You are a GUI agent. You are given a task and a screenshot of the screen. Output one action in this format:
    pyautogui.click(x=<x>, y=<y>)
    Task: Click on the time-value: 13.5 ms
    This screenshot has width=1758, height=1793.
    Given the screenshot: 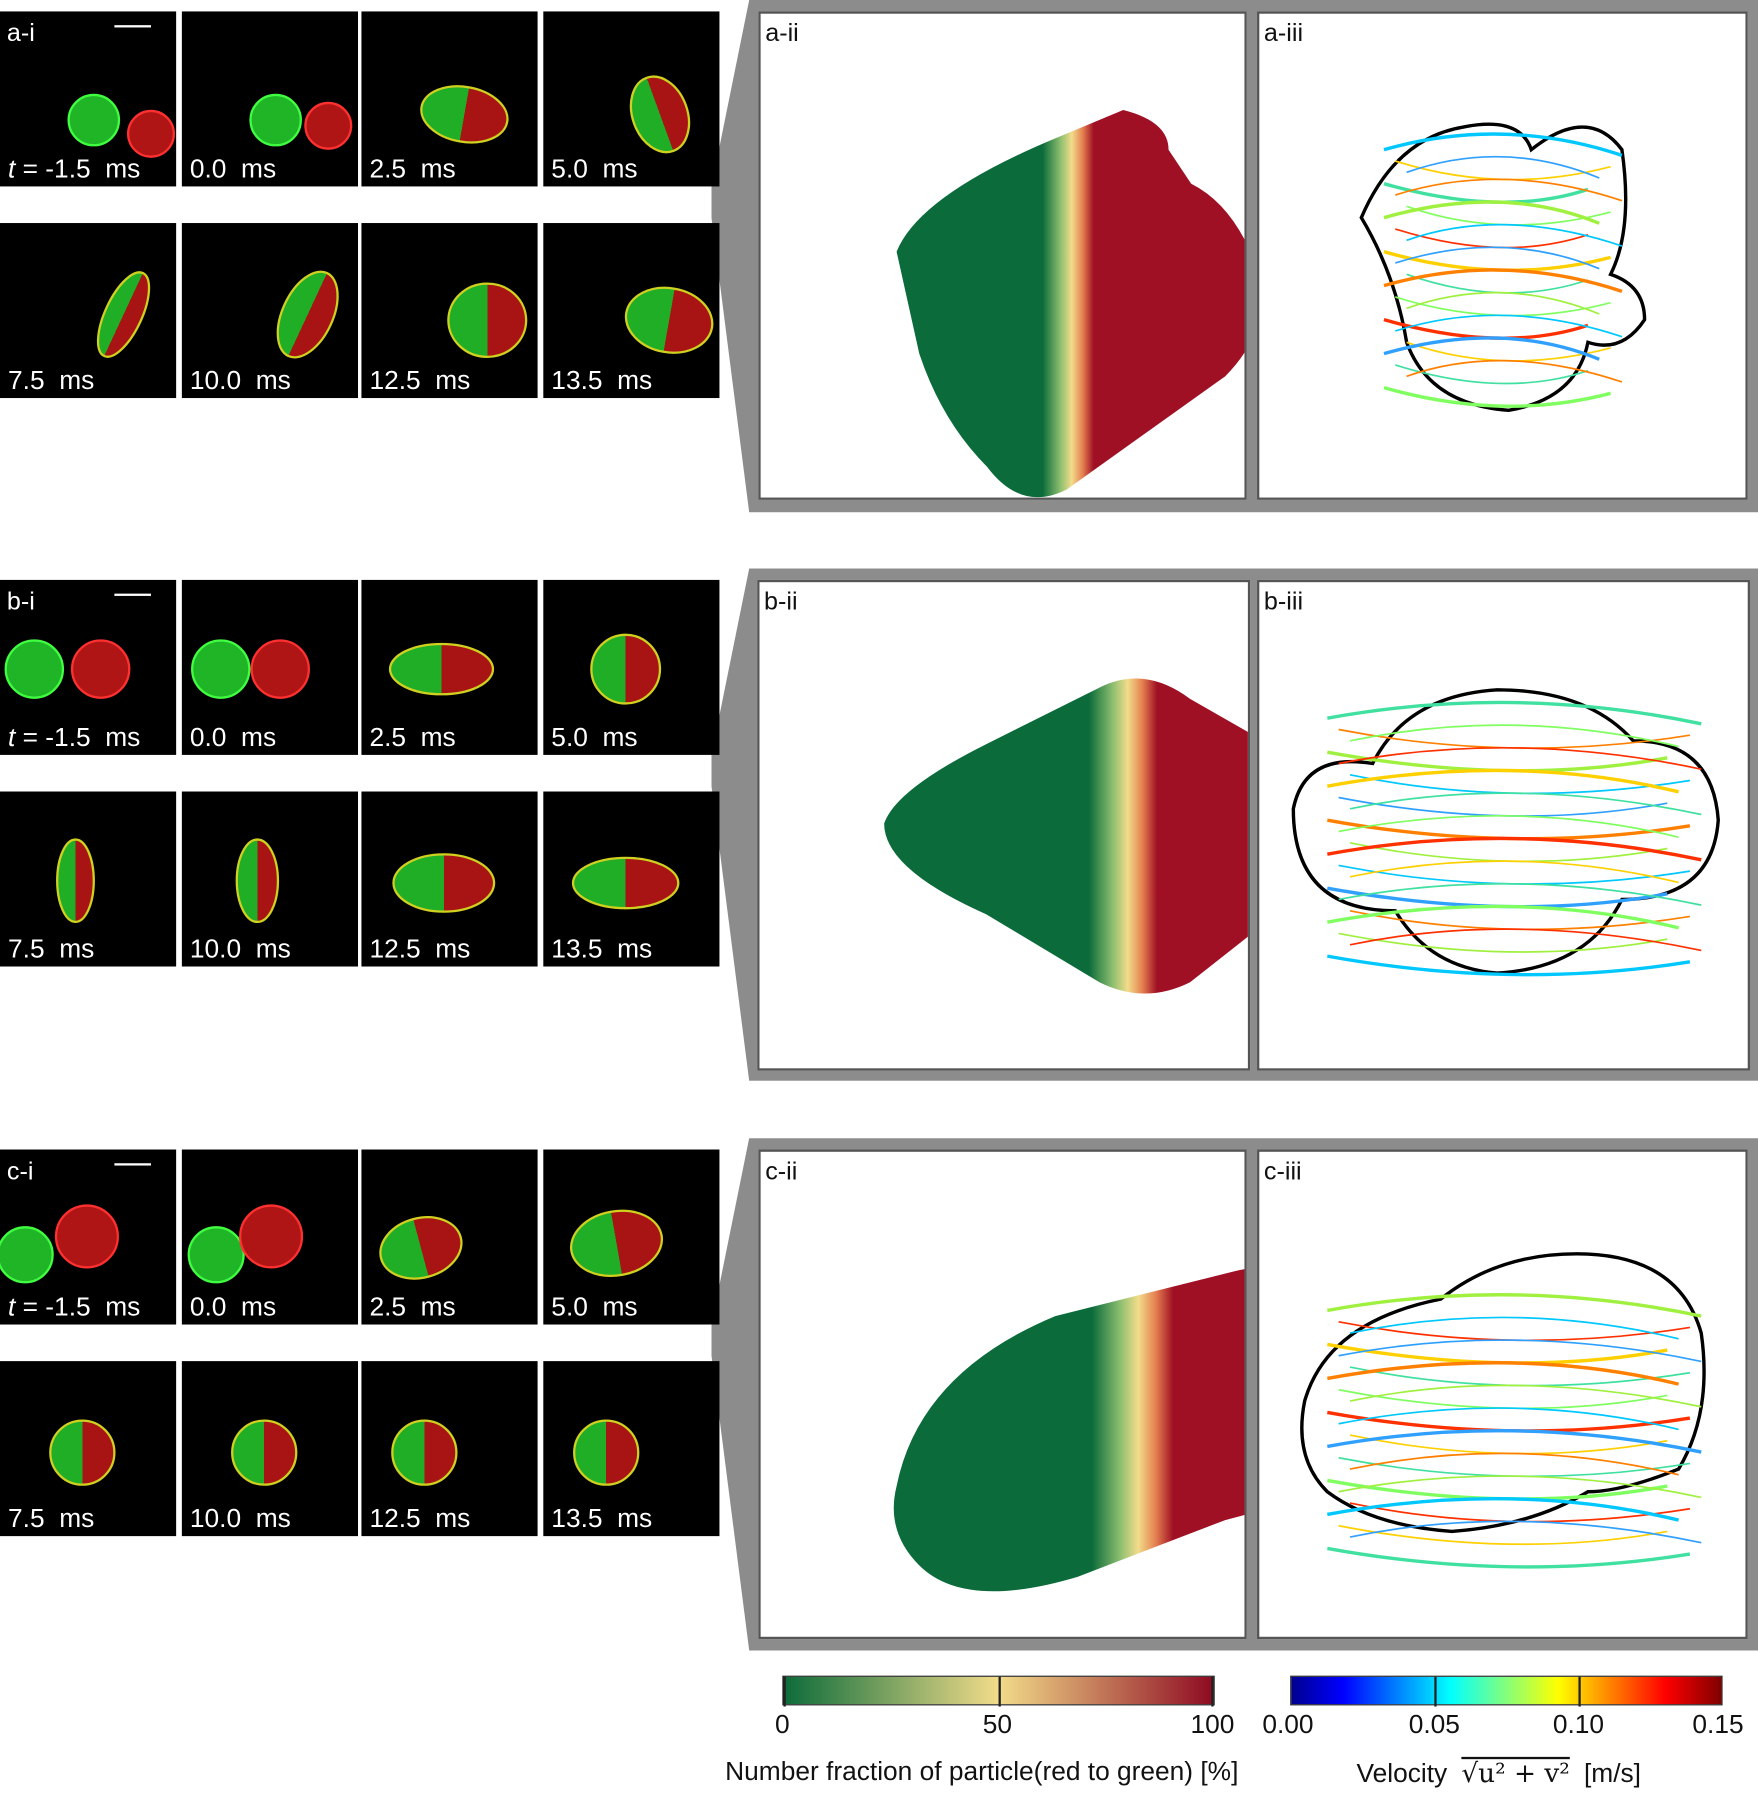 What is the action you would take?
    pyautogui.click(x=602, y=948)
    